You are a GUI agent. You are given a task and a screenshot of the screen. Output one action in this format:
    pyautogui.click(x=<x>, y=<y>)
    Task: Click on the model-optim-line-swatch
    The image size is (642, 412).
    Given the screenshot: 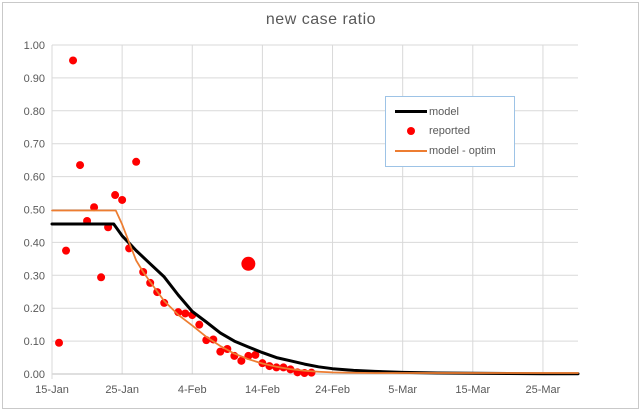 What is the action you would take?
    pyautogui.click(x=411, y=151)
    